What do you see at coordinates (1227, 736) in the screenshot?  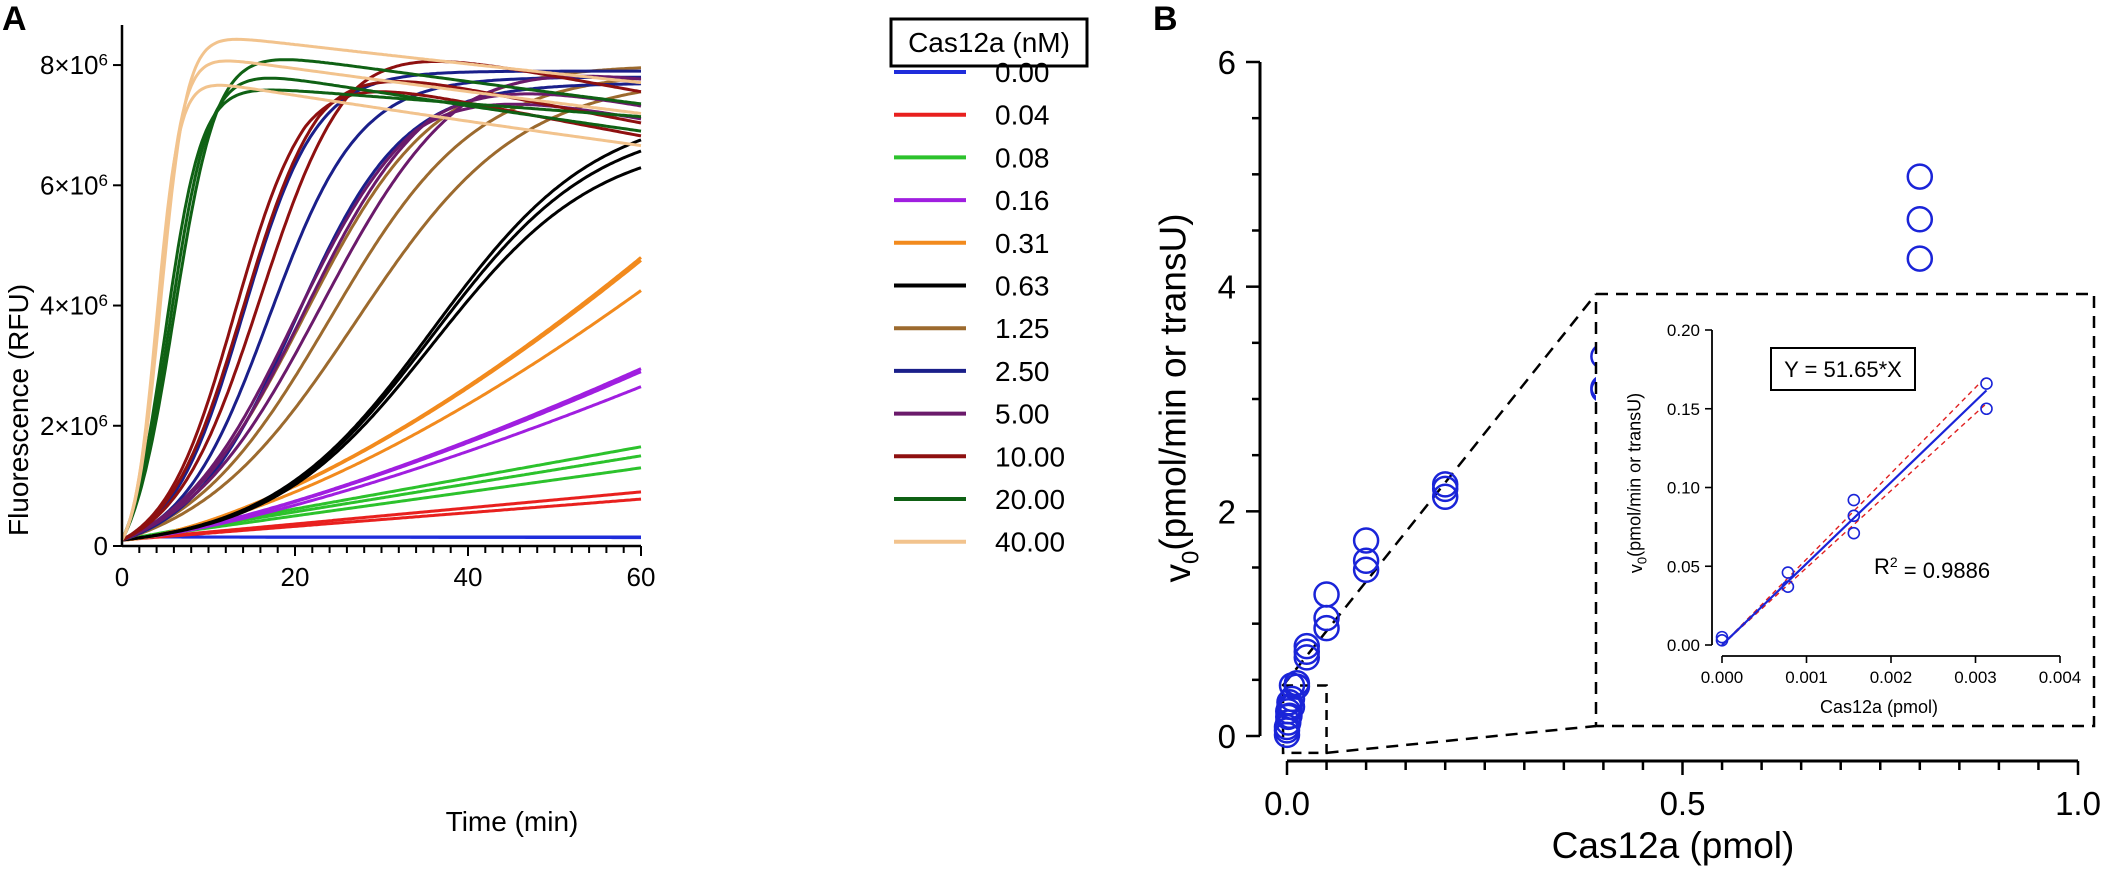 I see `panel-b-y-tick-label: 0` at bounding box center [1227, 736].